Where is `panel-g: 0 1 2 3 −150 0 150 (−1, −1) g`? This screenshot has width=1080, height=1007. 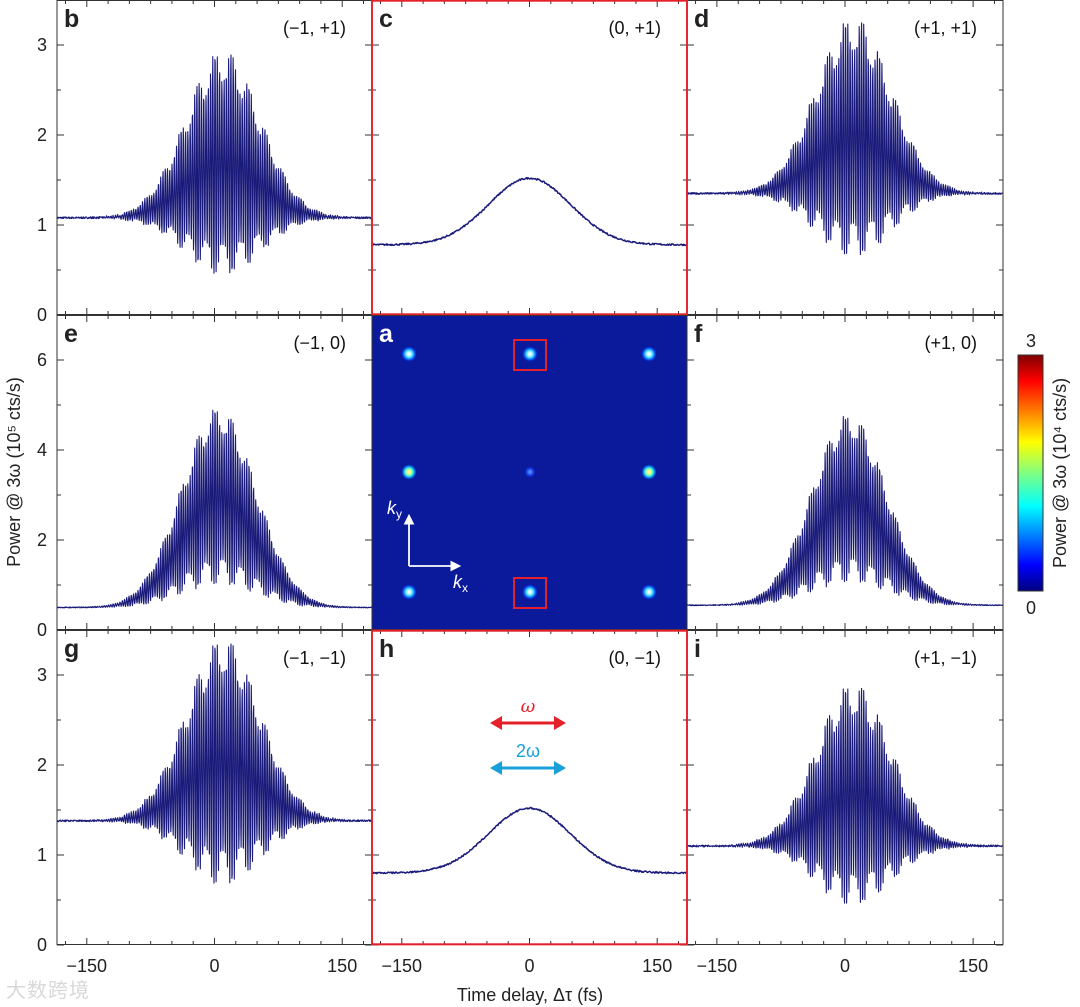 panel-g: 0 1 2 3 −150 0 150 (−1, −1) g is located at coordinates (205, 802).